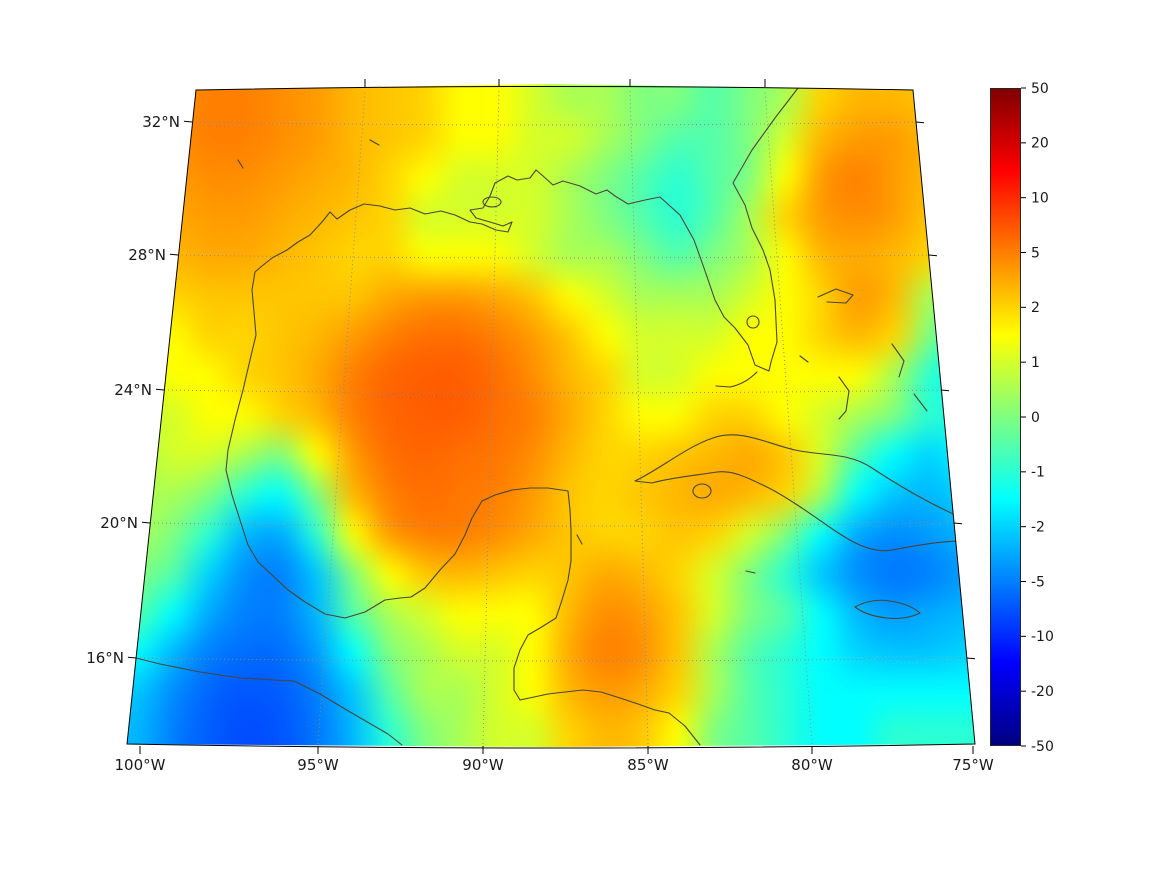 The image size is (1167, 875). What do you see at coordinates (1042, 692) in the screenshot?
I see `colorbar-tick-label: -20` at bounding box center [1042, 692].